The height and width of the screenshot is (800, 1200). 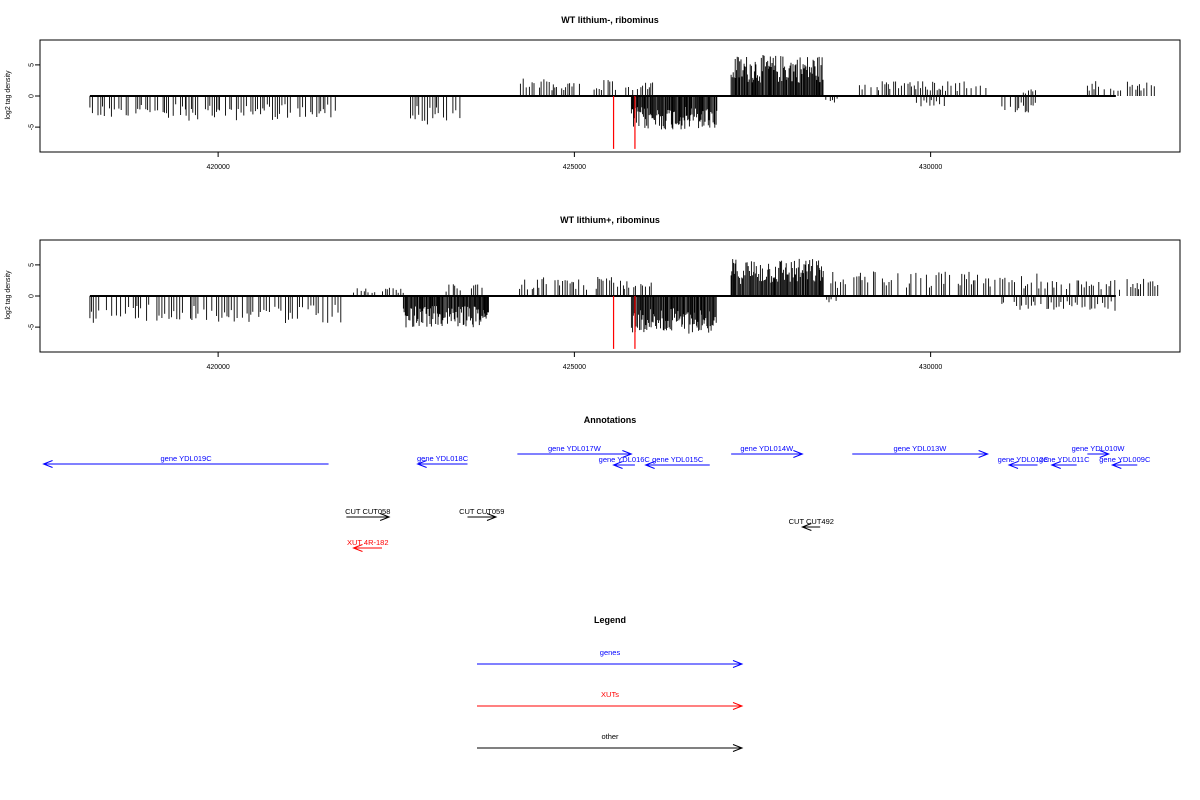 I want to click on feature-label: gene YDL014W, so click(x=767, y=448).